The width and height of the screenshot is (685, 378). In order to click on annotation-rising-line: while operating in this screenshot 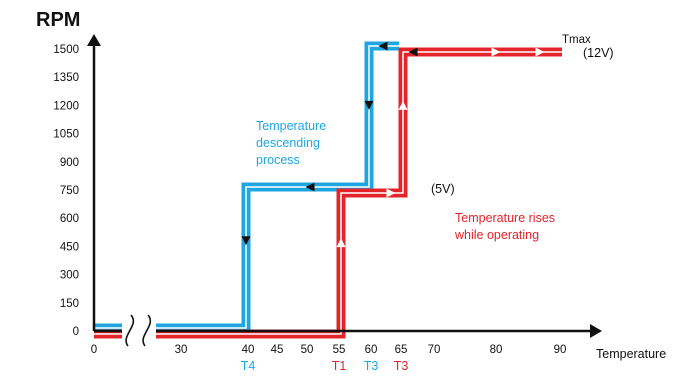, I will do `click(496, 235)`.